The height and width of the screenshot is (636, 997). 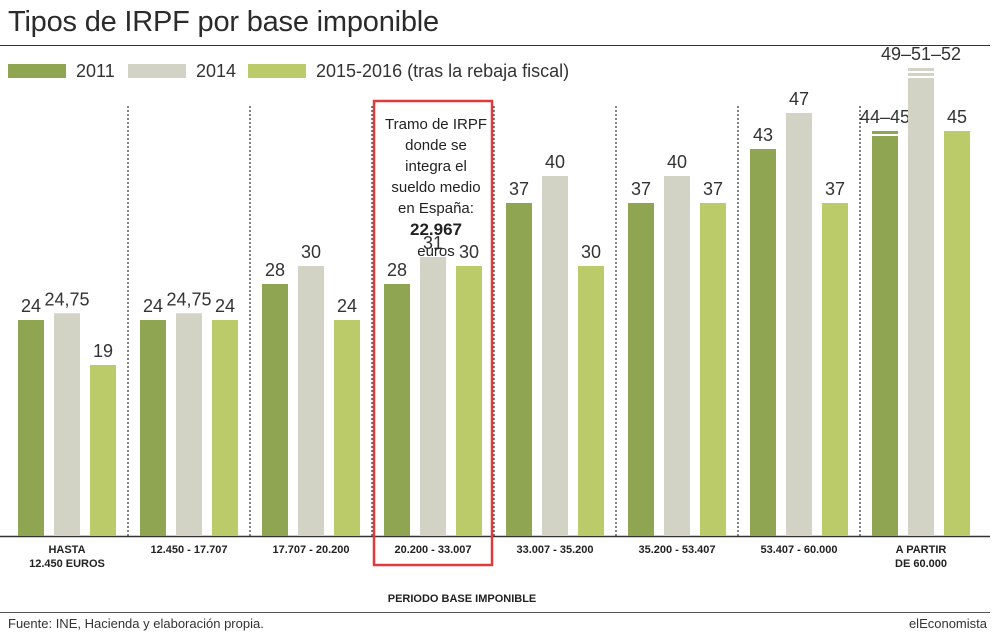 What do you see at coordinates (310, 550) in the screenshot?
I see `x-tick-label: 17.707 - 20.200` at bounding box center [310, 550].